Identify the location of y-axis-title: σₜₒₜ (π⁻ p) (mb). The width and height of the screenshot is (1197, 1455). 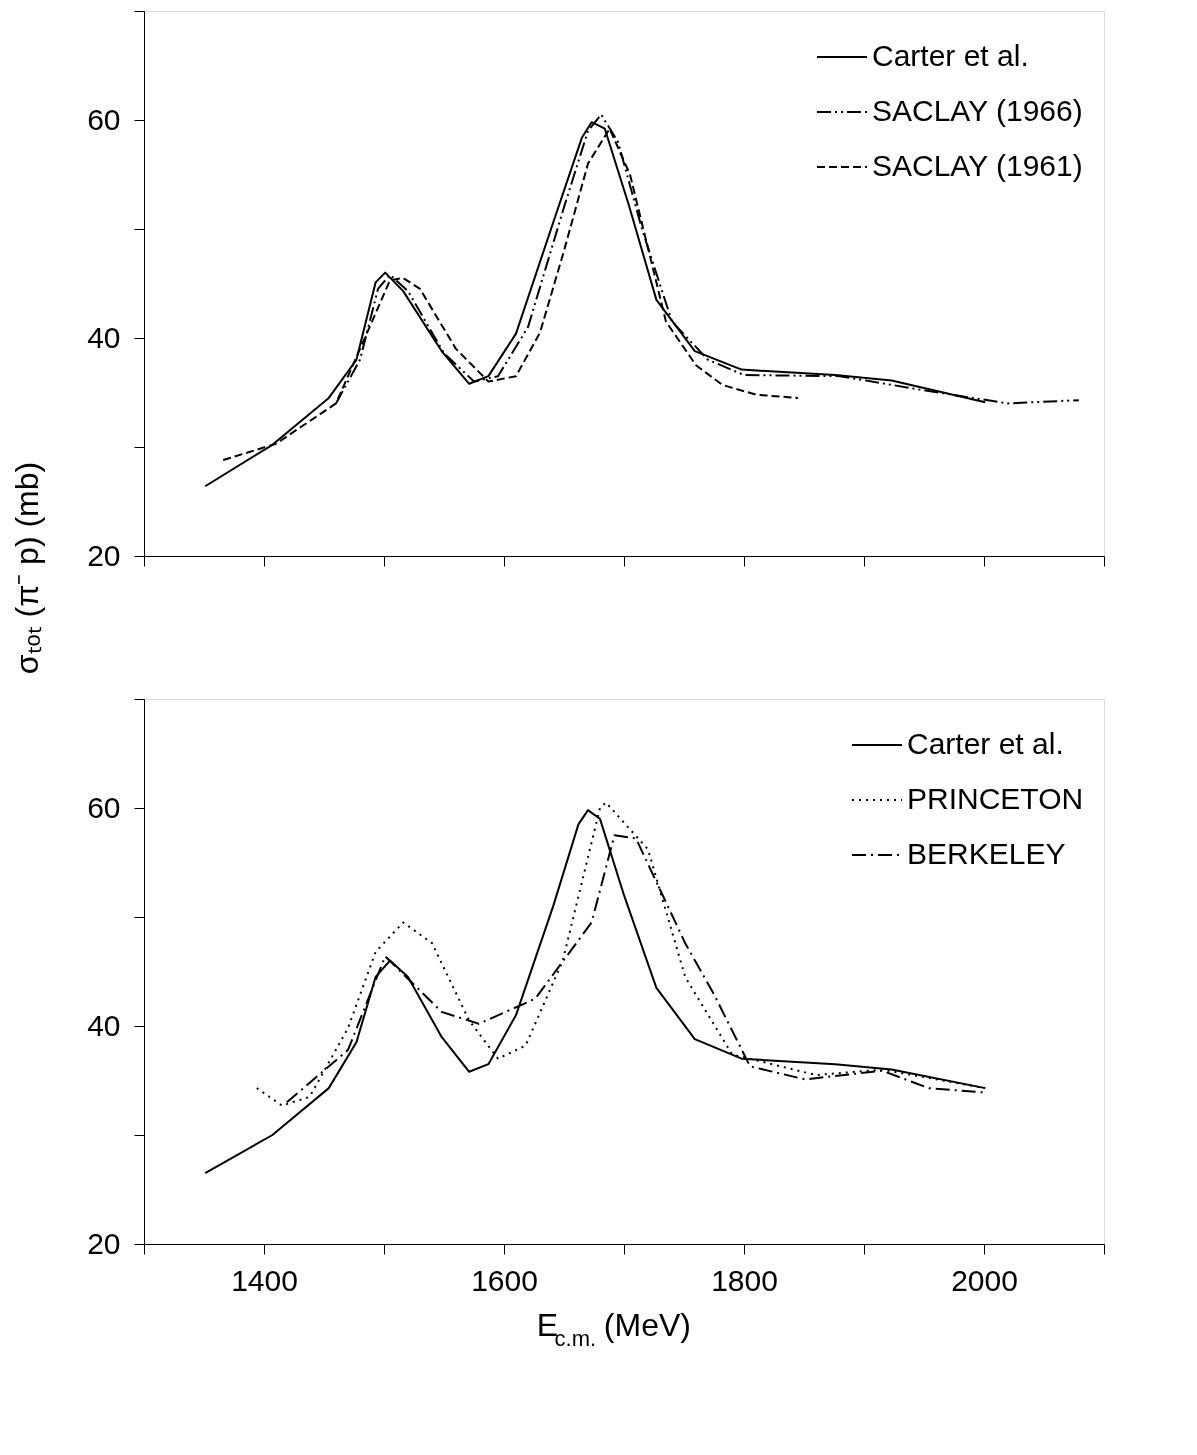
(26, 568).